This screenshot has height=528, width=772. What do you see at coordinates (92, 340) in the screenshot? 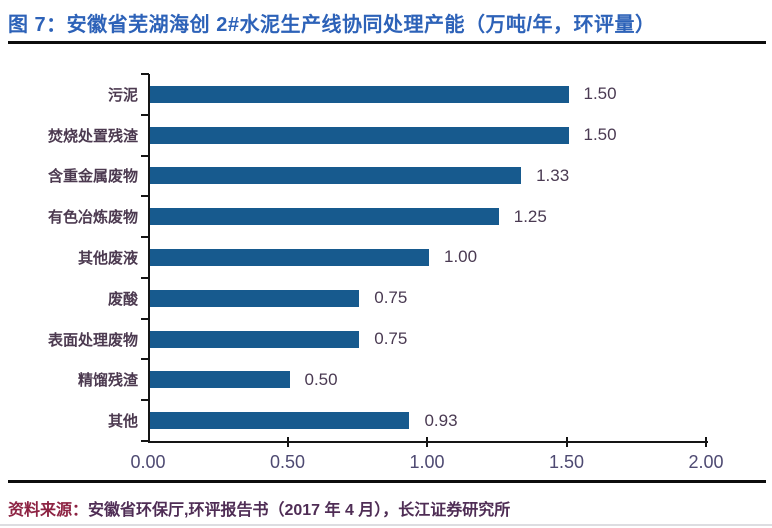
I see `category-label: 表面处理废物` at bounding box center [92, 340].